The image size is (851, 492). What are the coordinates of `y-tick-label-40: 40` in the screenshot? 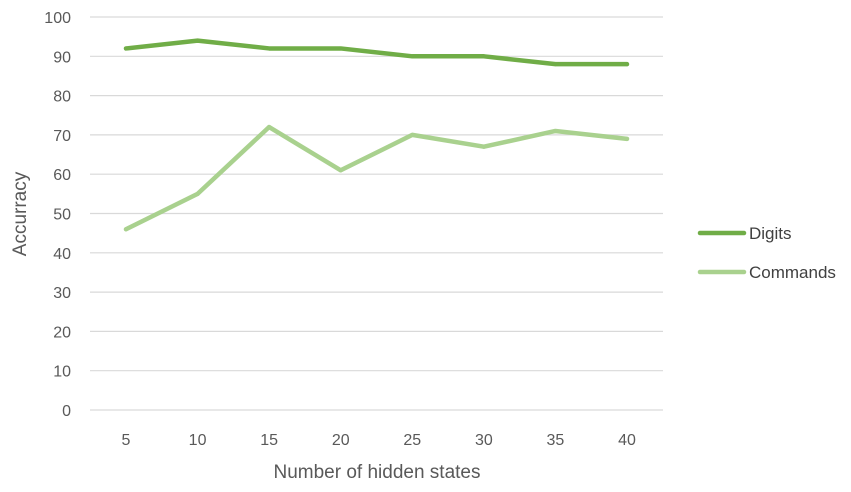 It's located at (62, 254).